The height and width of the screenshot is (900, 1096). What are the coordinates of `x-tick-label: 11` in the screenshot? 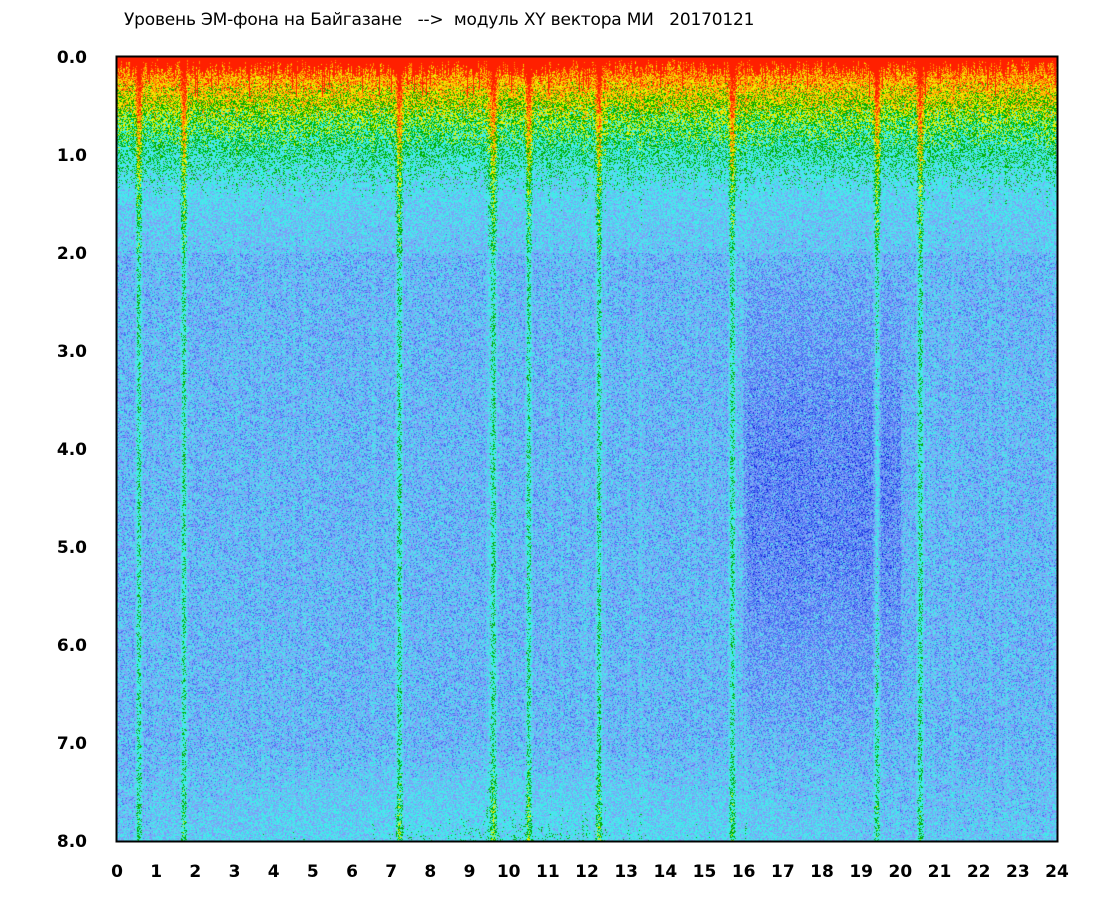 It's located at (548, 872).